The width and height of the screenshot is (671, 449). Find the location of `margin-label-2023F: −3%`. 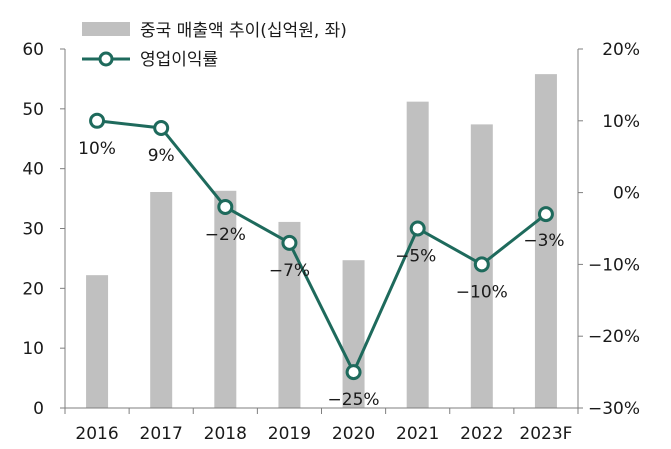

margin-label-2023F: −3% is located at coordinates (543, 241).